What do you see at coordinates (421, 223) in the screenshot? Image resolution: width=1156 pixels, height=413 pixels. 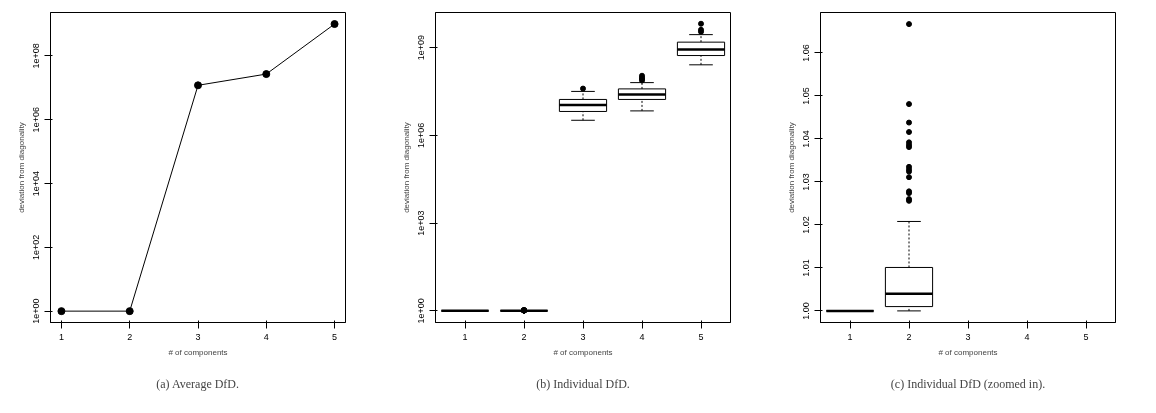 I see `y-tick-label: 1e+03` at bounding box center [421, 223].